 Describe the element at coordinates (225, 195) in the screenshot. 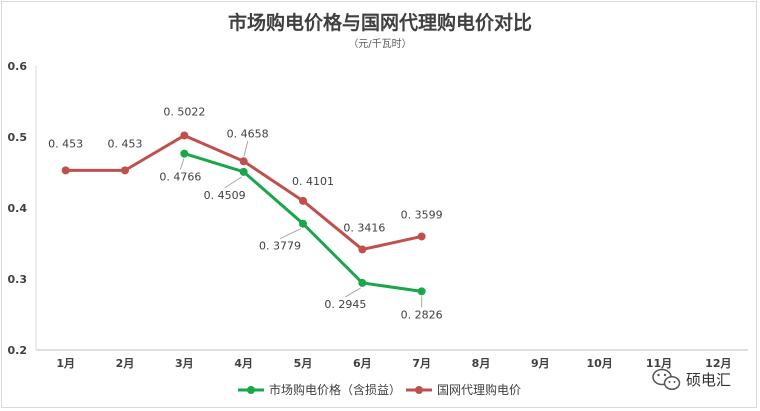

I see `data-label: 0. 4509` at that location.